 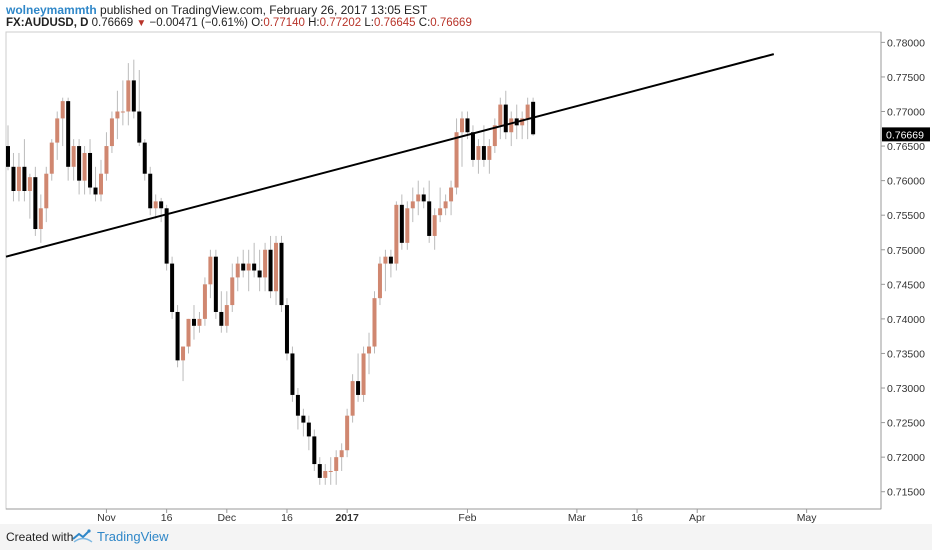 I want to click on tradingview-brand-link: TradingView, so click(x=133, y=536).